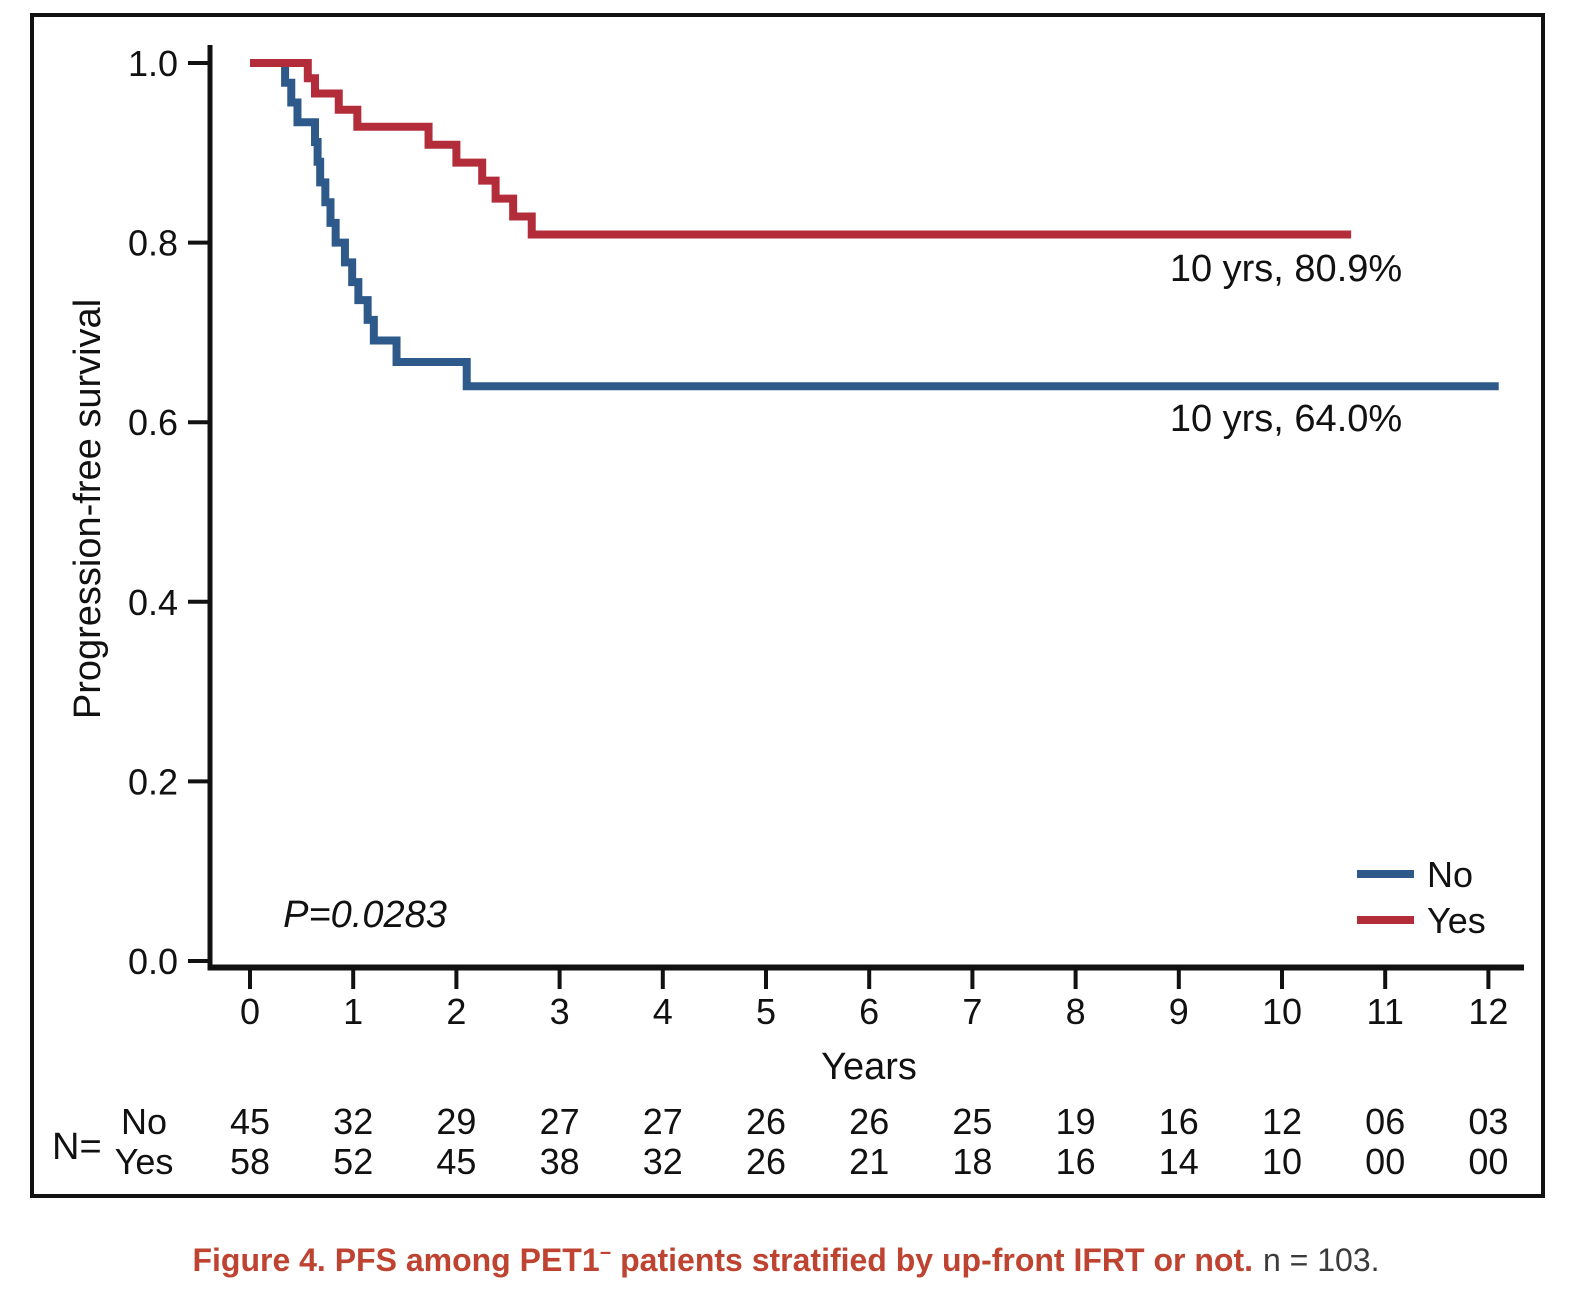 This screenshot has height=1304, width=1572. Describe the element at coordinates (972, 1121) in the screenshot. I see `risk-count-no-year7: 25` at that location.